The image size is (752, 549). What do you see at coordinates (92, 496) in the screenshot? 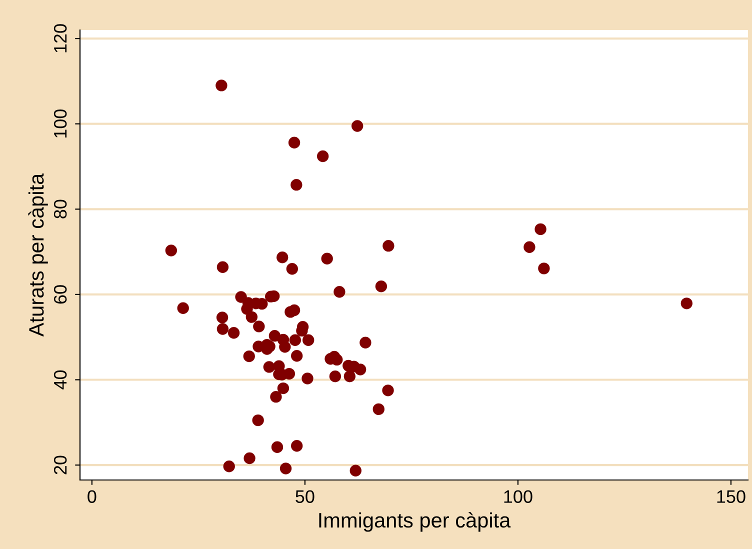
I see `x-tick-label: 0` at bounding box center [92, 496].